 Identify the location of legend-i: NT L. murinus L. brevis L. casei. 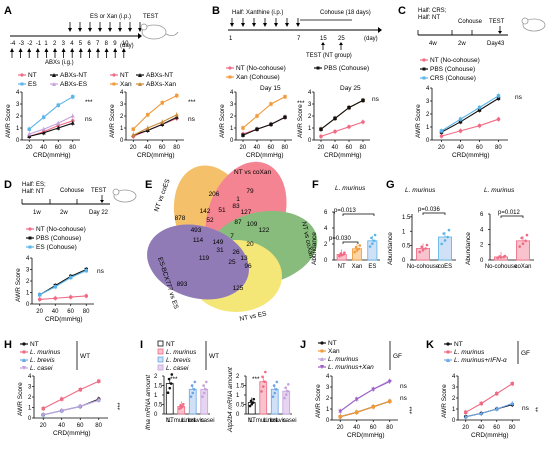
(182, 356).